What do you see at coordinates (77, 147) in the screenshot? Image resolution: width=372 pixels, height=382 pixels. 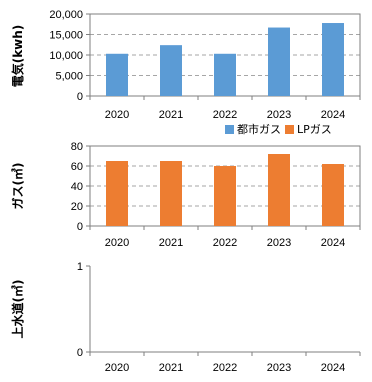 I see `y-tick-label: 80` at bounding box center [77, 147].